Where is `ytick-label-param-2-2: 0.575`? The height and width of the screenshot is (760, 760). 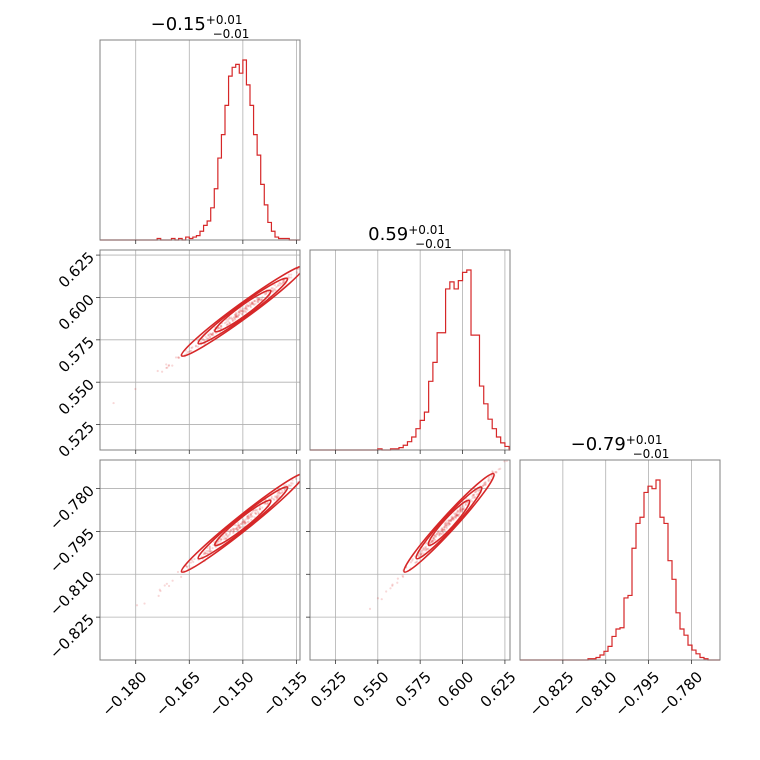
ytick-label-param-2-2: 0.575 is located at coordinates (76, 354).